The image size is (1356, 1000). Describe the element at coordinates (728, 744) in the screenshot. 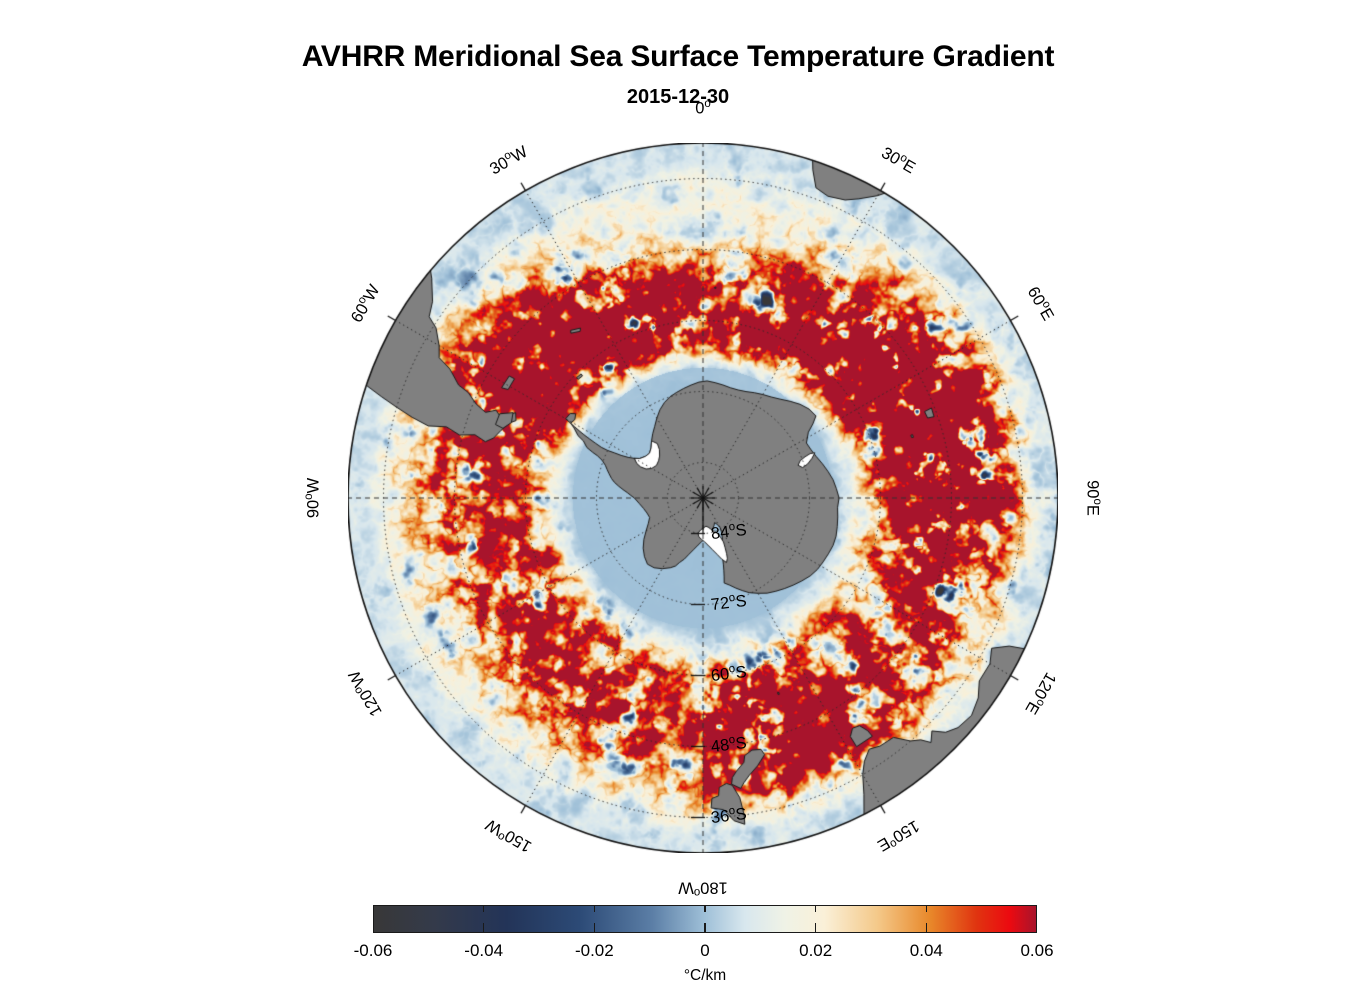

I see `latitude-label-48S: 48oS` at that location.